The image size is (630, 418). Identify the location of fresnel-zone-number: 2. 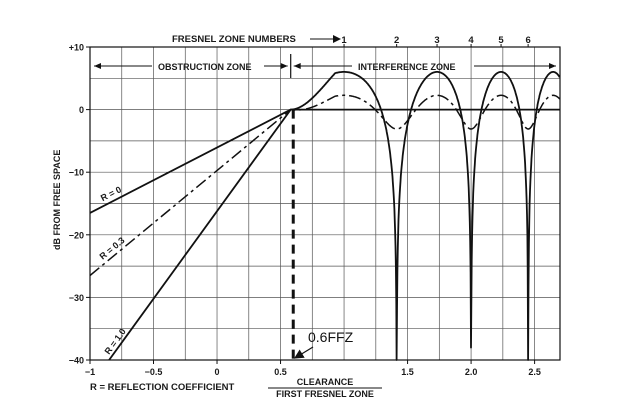
(396, 40).